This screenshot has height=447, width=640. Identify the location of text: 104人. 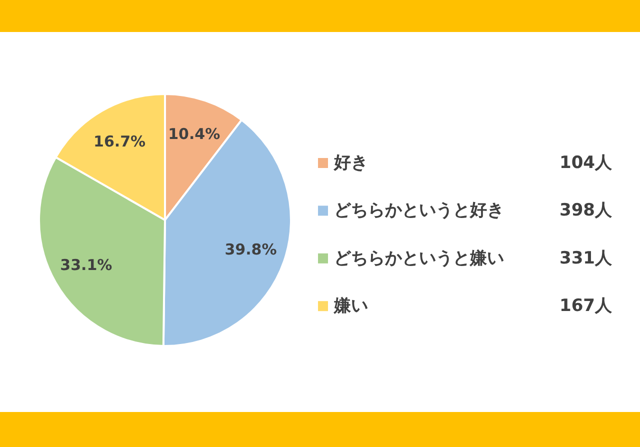
(586, 163).